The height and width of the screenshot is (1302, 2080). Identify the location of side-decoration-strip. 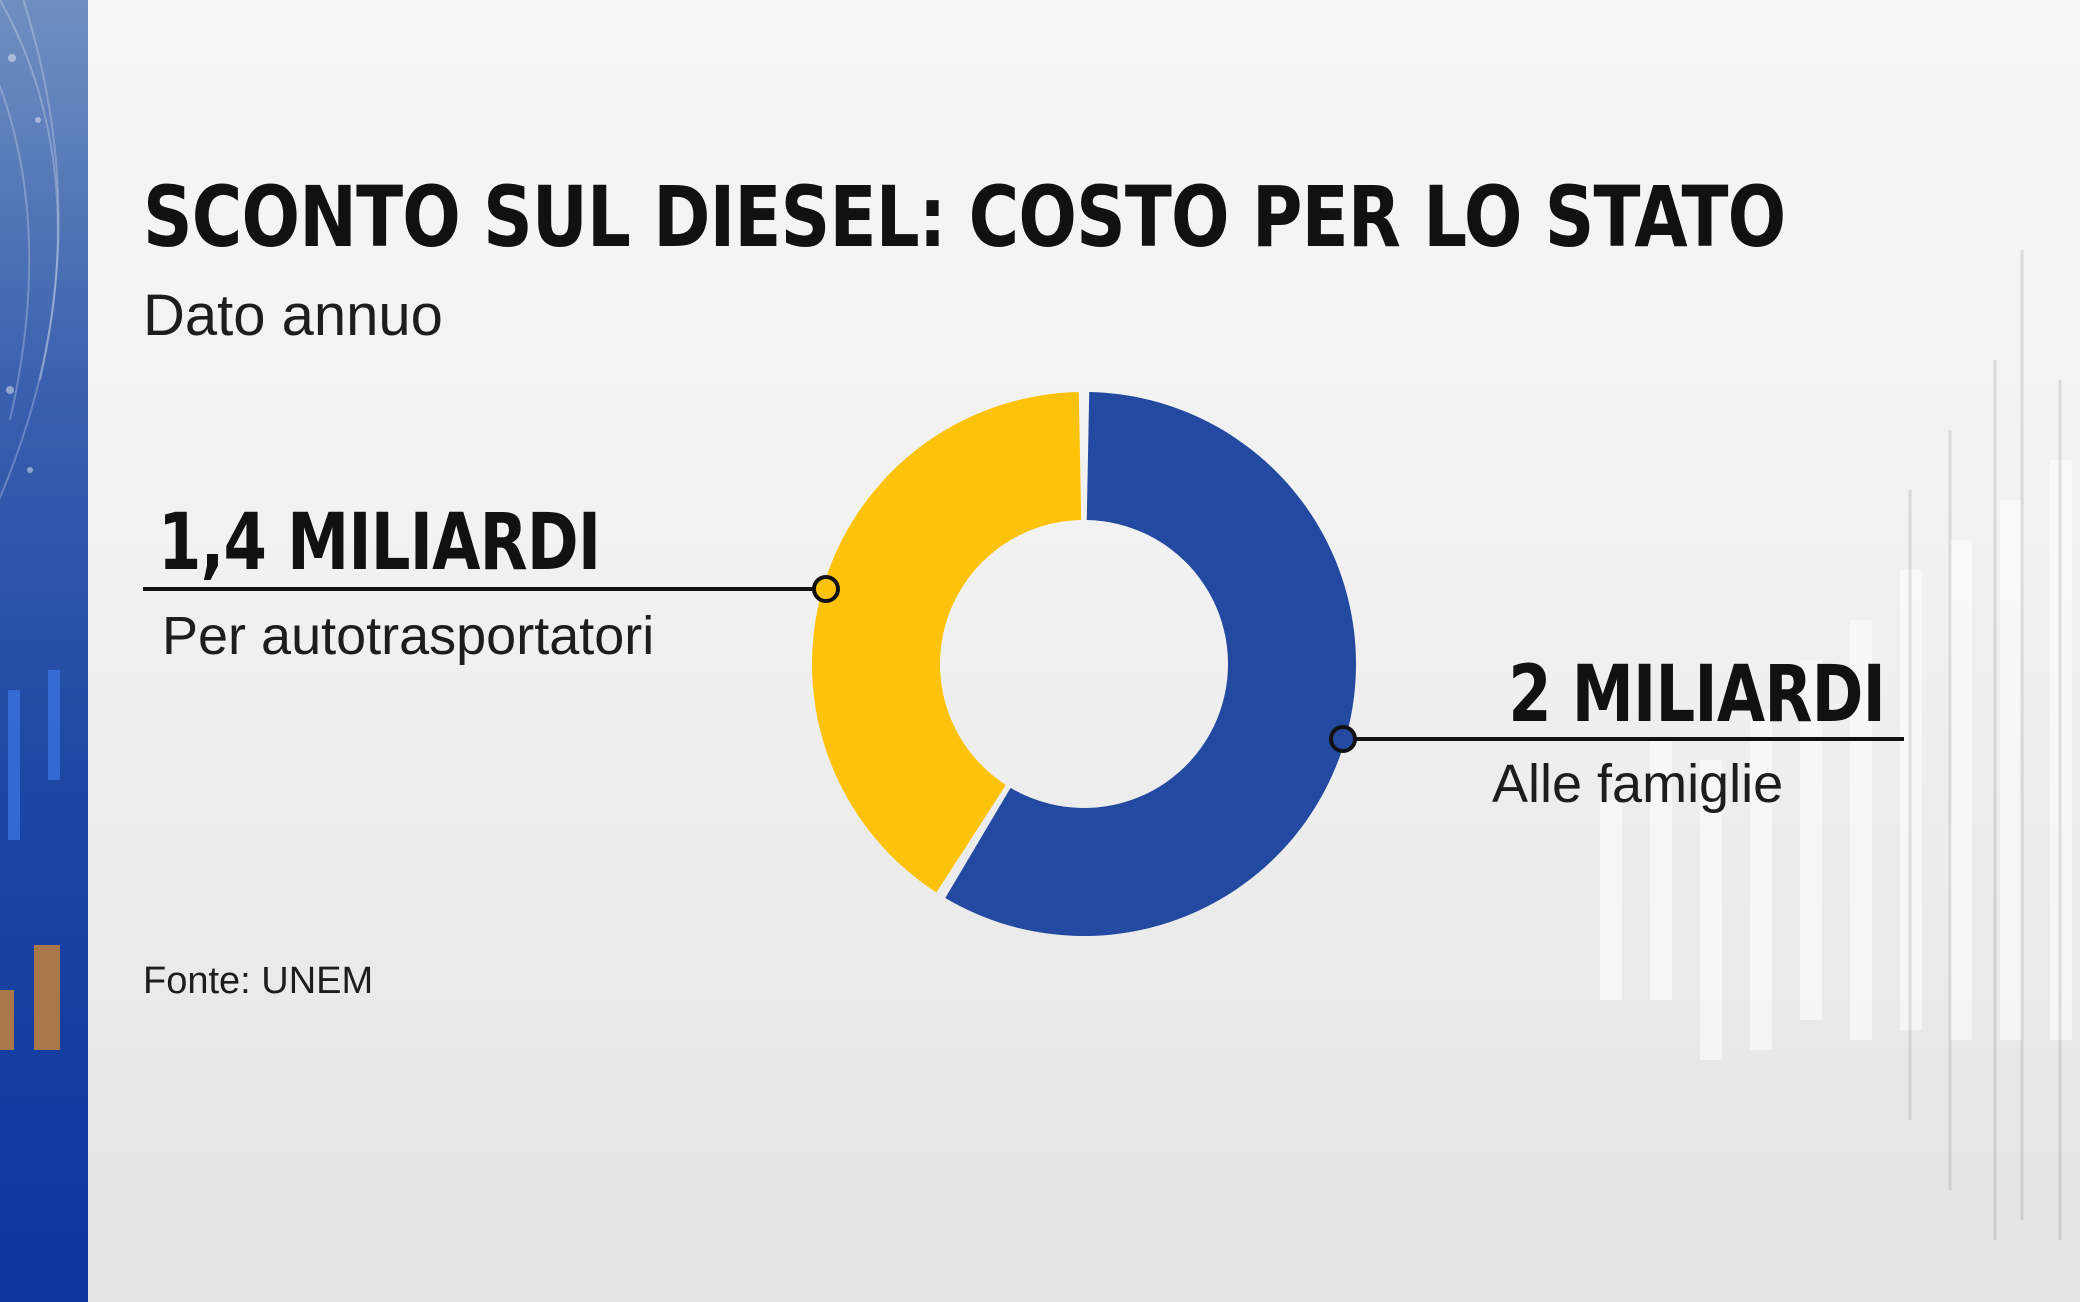
(44, 651).